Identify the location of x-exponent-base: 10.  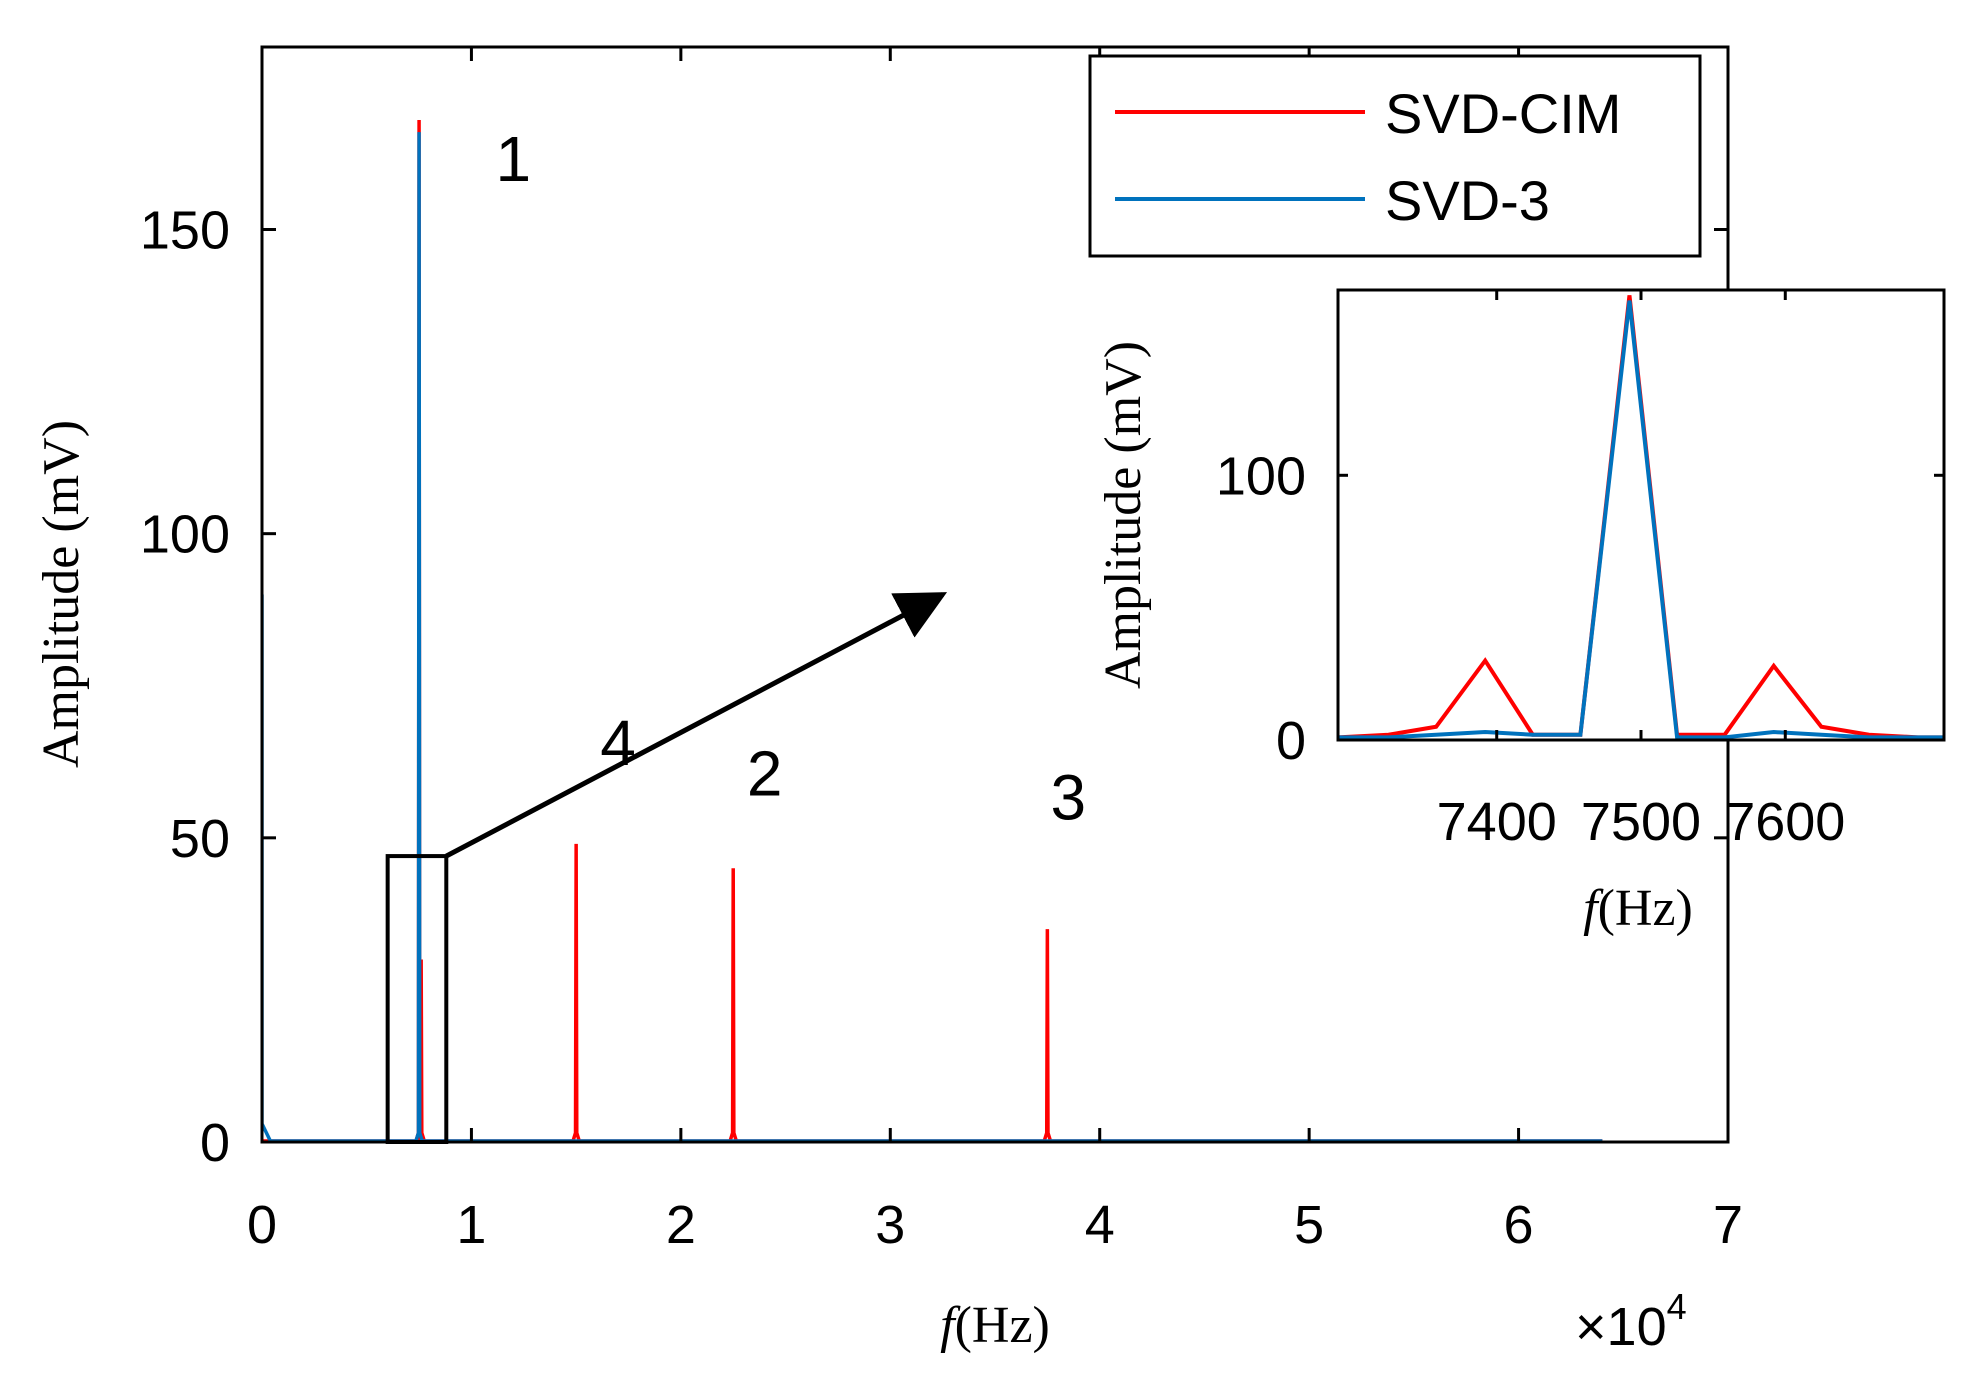
(1637, 1327).